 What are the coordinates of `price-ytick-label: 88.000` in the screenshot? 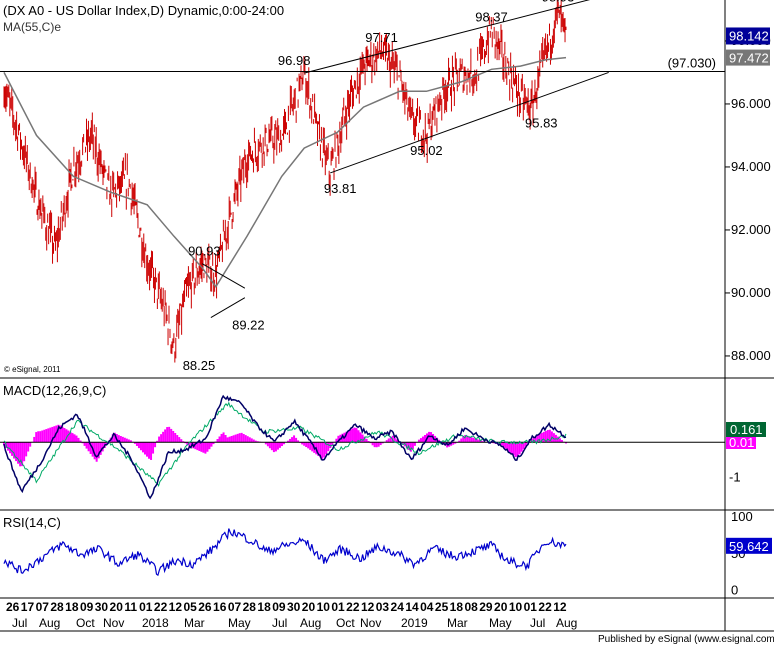 It's located at (751, 355).